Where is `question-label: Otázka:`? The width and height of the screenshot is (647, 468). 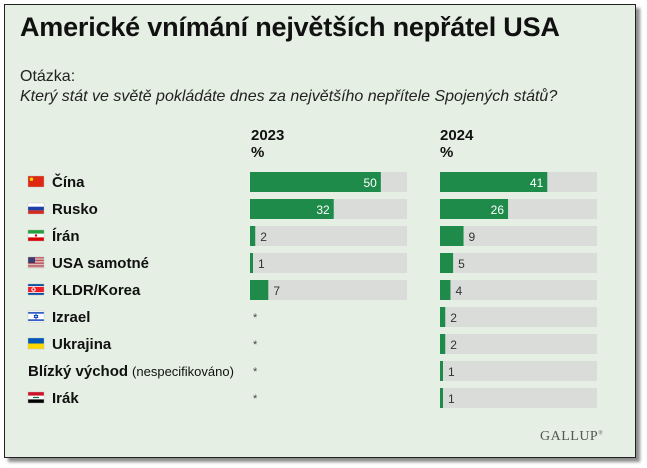
question-label: Otázka: is located at coordinates (48, 76).